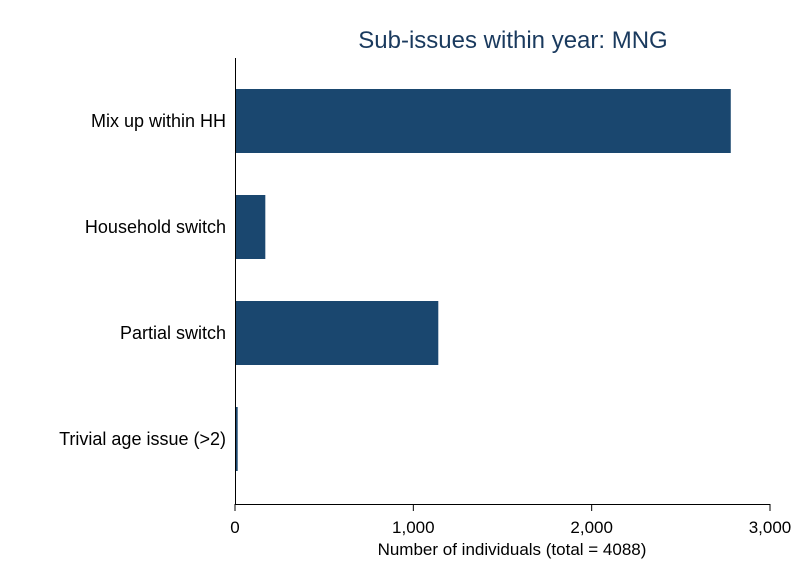 The height and width of the screenshot is (584, 812). Describe the element at coordinates (234, 527) in the screenshot. I see `x-tick-label-0: 0` at that location.